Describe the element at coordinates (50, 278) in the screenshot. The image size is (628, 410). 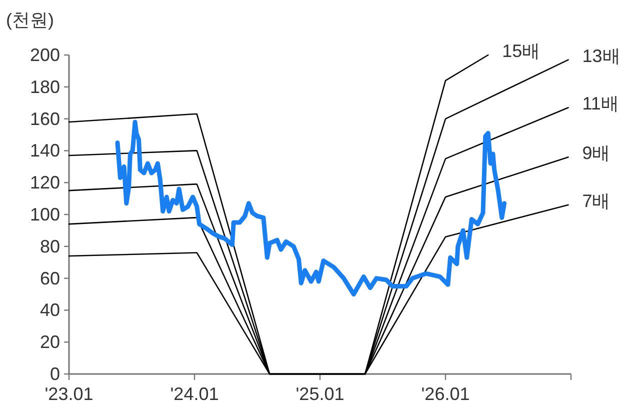
I see `y-tick-label: 60` at that location.